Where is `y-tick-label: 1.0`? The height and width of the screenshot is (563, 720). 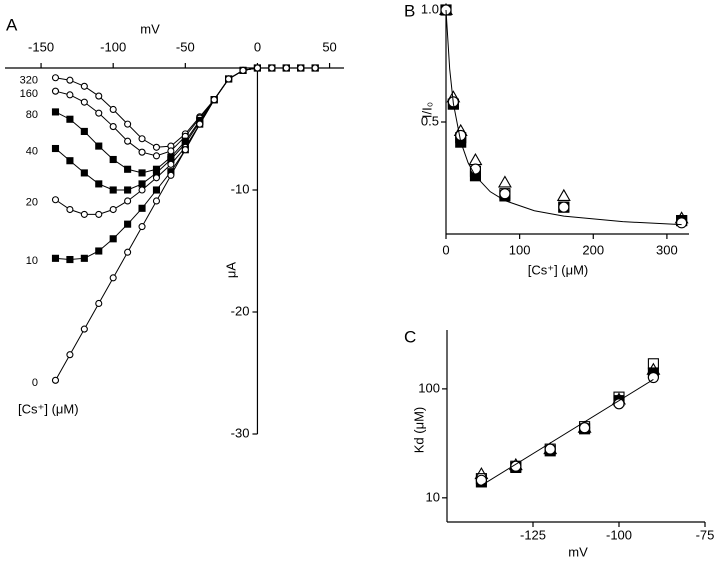
y-tick-label: 1.0 is located at coordinates (430, 8).